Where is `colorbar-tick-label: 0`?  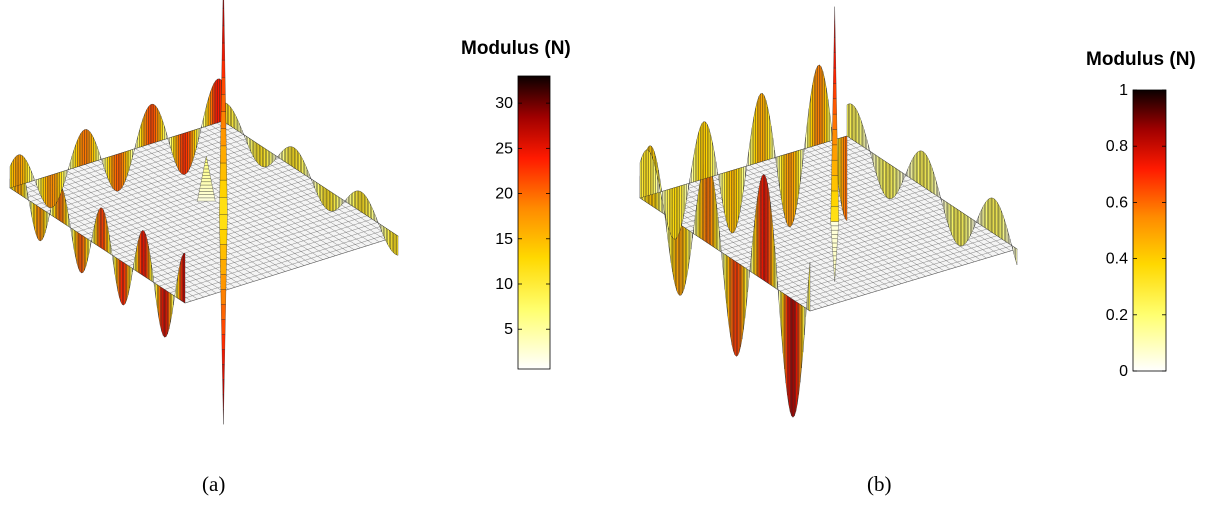 colorbar-tick-label: 0 is located at coordinates (1123, 371).